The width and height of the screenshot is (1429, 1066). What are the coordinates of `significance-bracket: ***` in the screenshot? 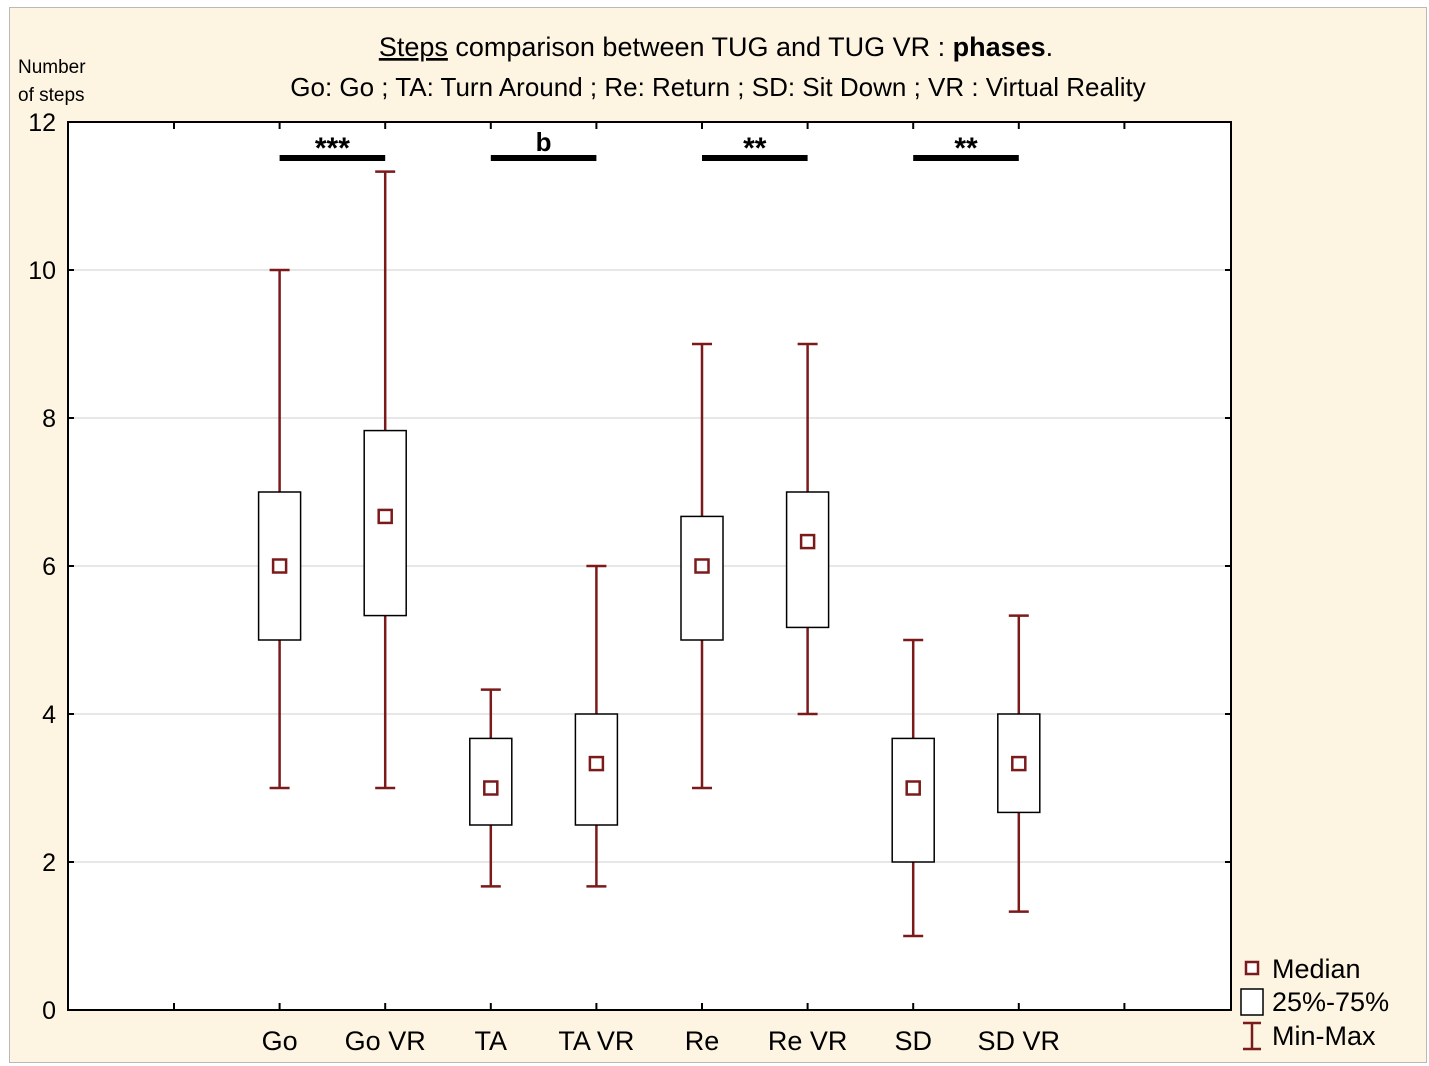 It's located at (332, 148).